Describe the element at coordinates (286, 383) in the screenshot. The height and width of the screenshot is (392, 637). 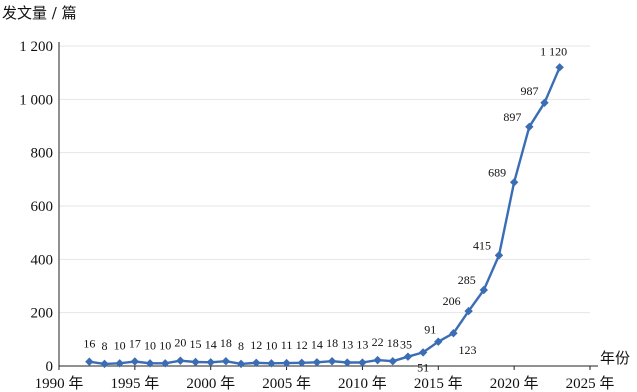
I see `x-tick-label-3: 2005 年` at that location.